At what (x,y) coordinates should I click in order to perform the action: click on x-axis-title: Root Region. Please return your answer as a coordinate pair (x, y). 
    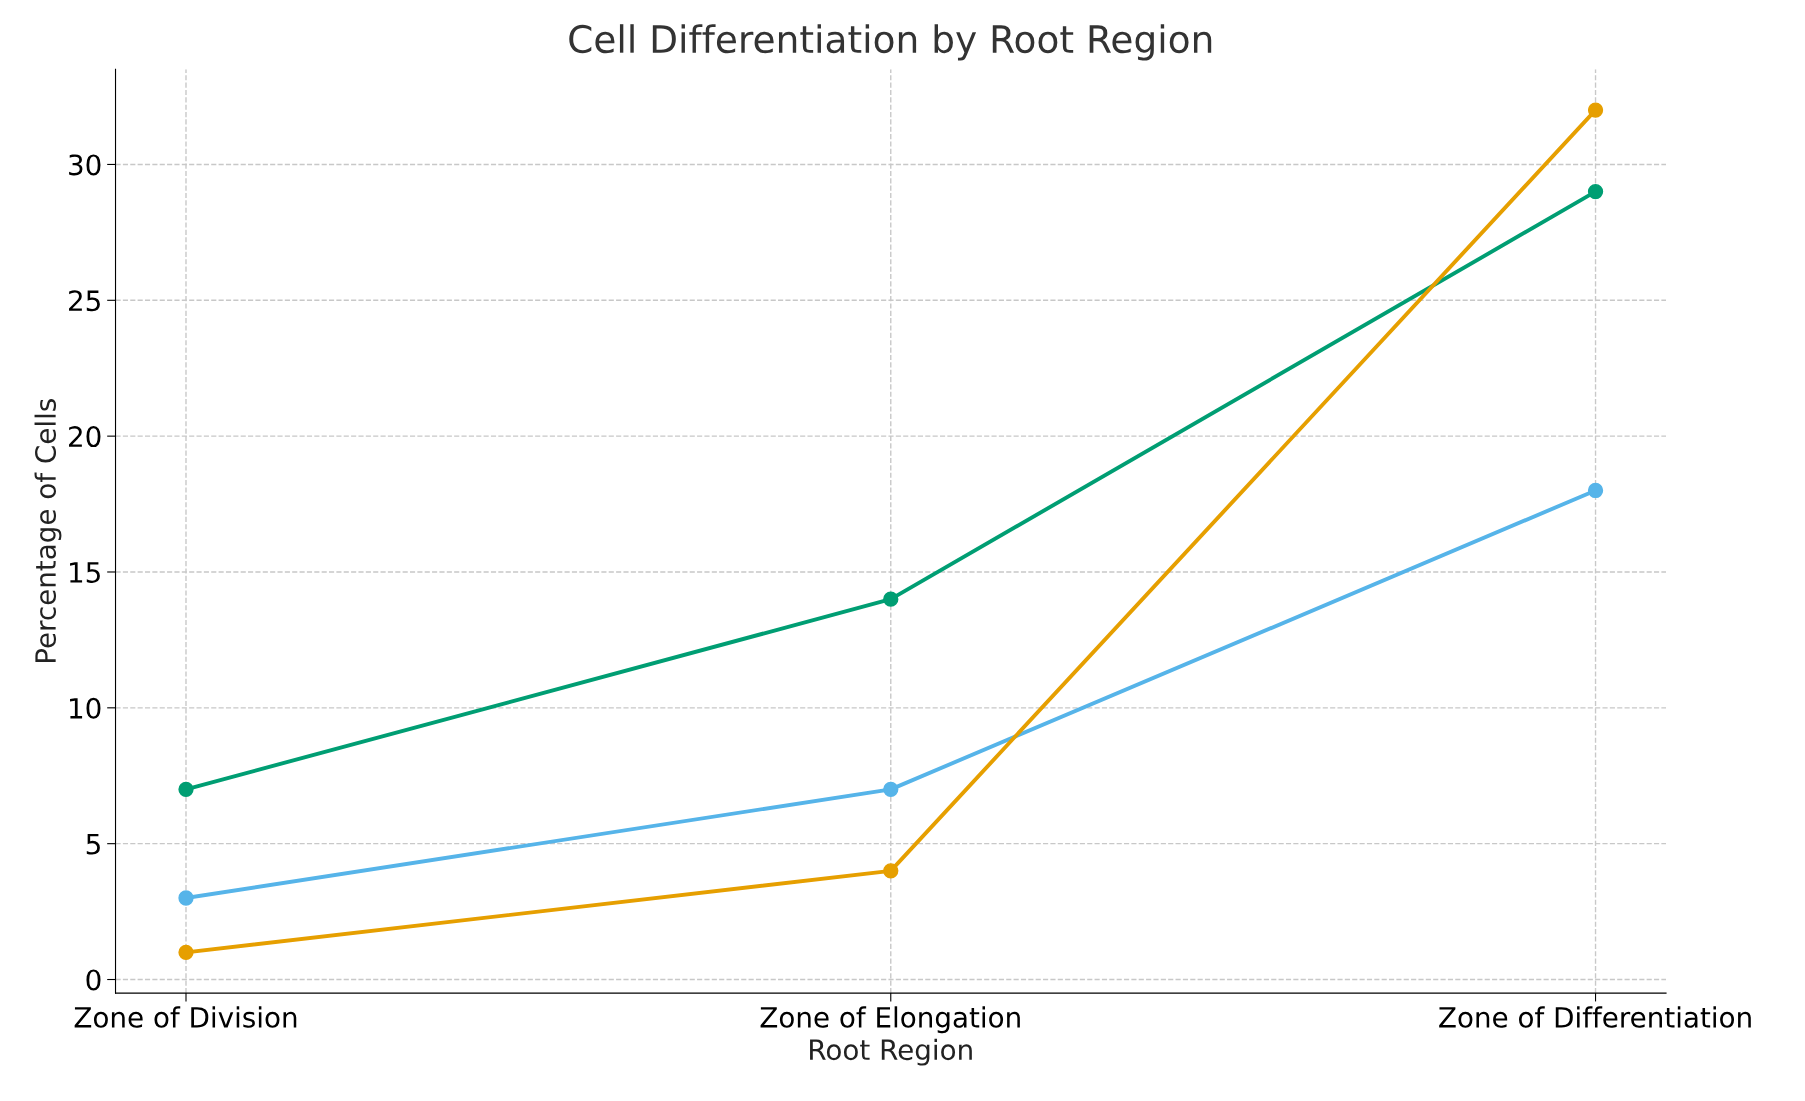
    Looking at the image, I should click on (891, 1052).